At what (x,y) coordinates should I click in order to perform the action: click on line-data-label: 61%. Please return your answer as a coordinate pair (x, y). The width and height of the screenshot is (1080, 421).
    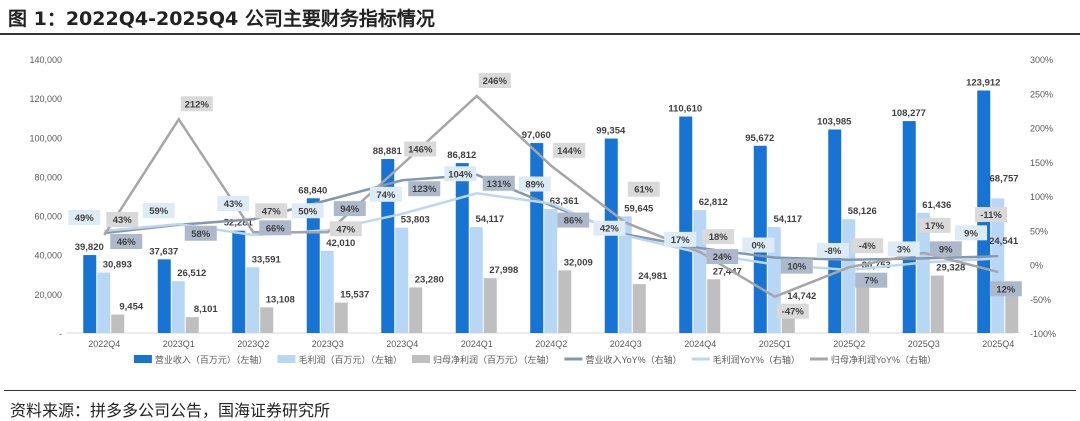
    Looking at the image, I should click on (644, 190).